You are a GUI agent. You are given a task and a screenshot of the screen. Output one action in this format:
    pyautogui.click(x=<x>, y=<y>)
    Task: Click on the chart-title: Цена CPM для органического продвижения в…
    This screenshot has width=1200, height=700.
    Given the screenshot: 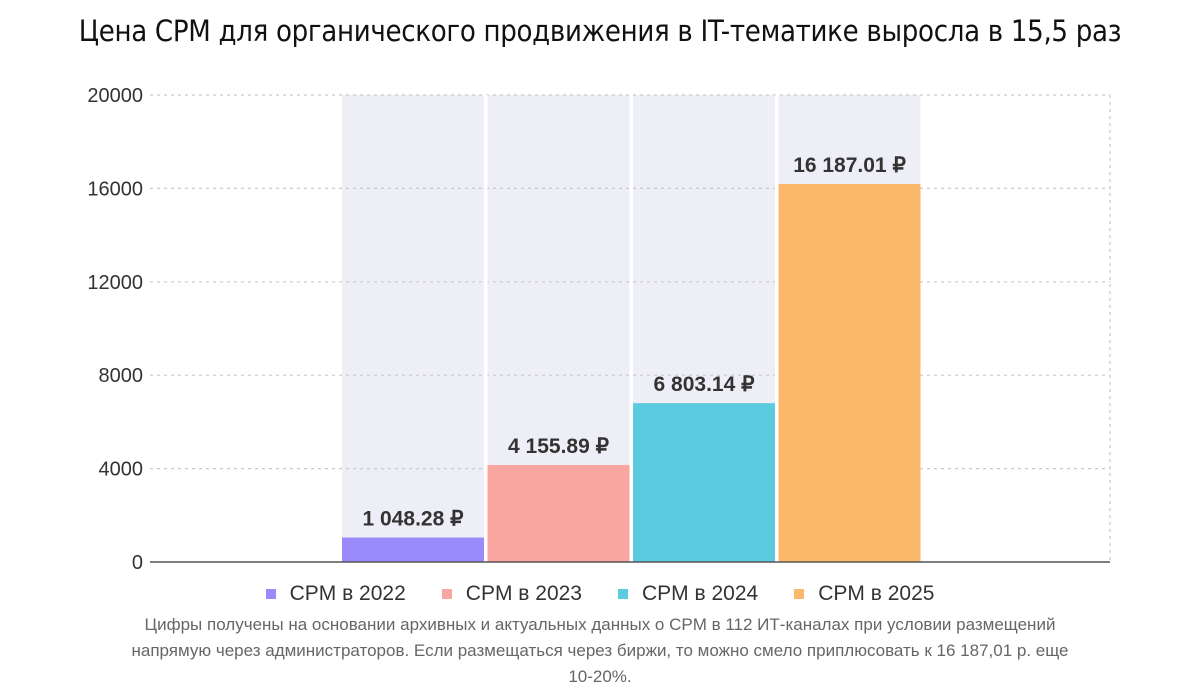 What is the action you would take?
    pyautogui.click(x=600, y=31)
    